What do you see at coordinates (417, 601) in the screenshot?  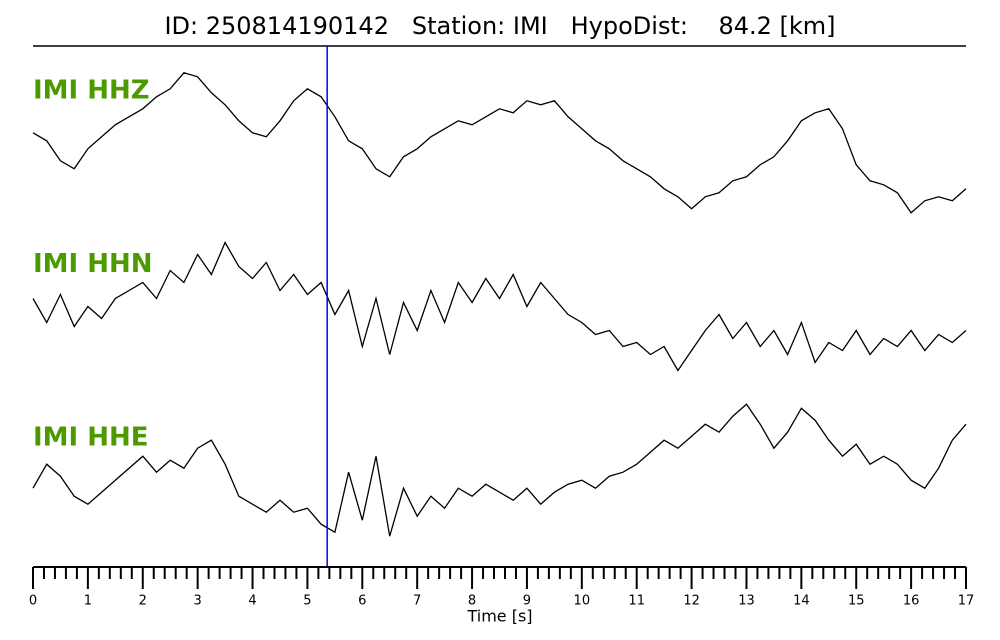 I see `x-tick-label: 7` at bounding box center [417, 601].